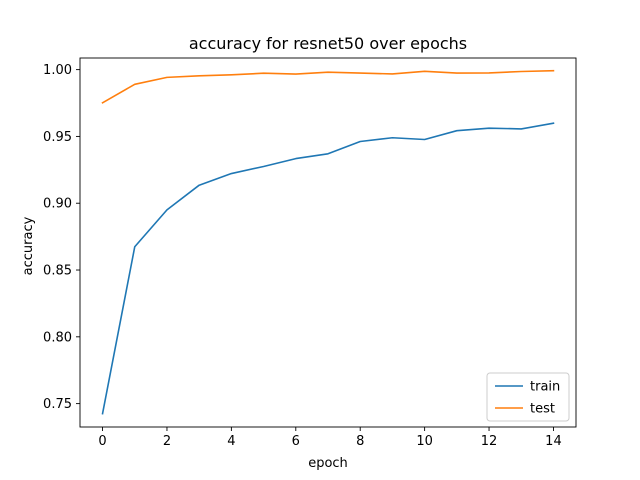 This screenshot has width=640, height=480. Describe the element at coordinates (542, 409) in the screenshot. I see `legend-label-test: test` at that location.